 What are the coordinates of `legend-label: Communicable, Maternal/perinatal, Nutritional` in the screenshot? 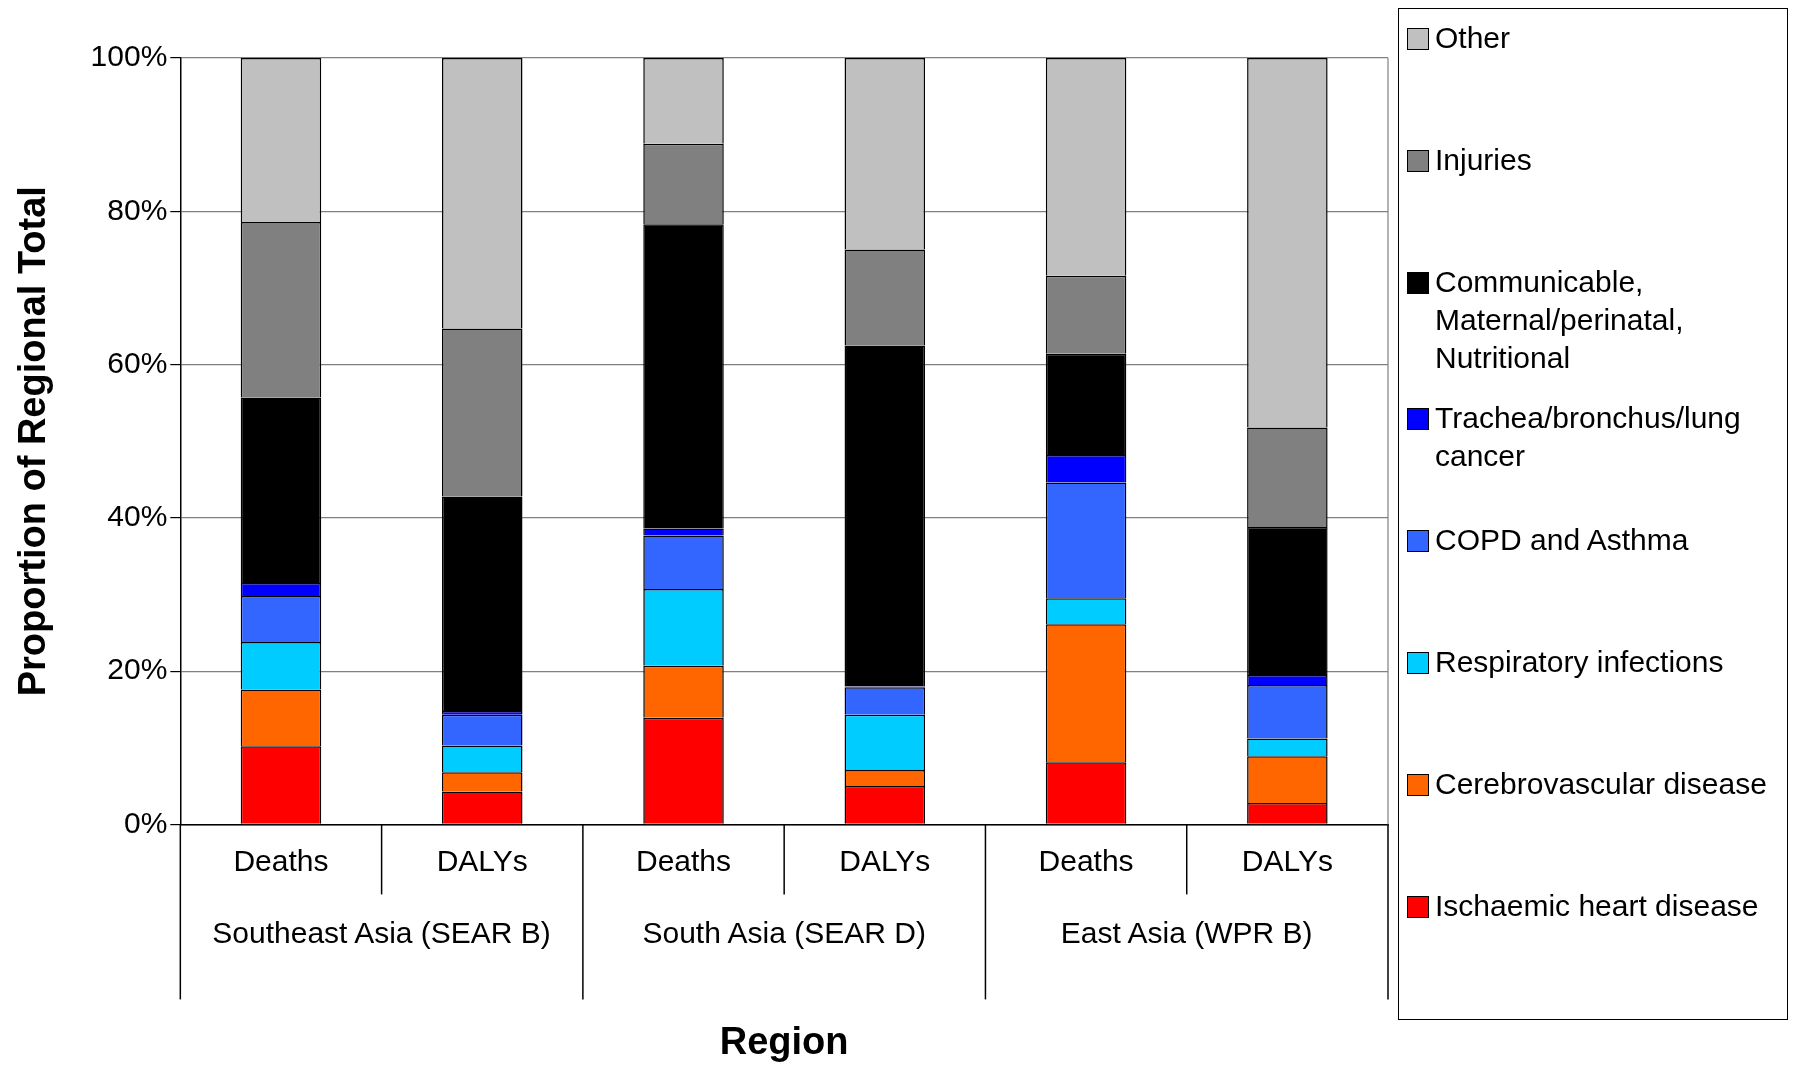 It's located at (1560, 320).